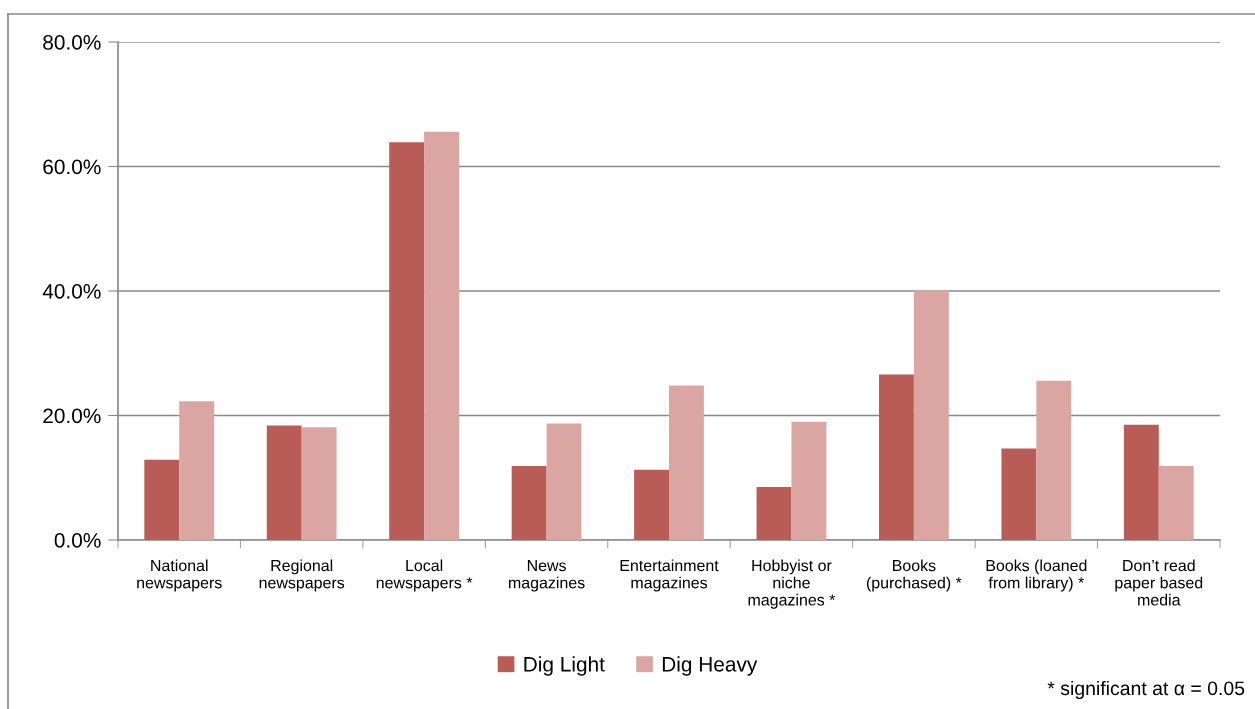 Image resolution: width=1255 pixels, height=709 pixels. What do you see at coordinates (424, 575) in the screenshot?
I see `x-tick-label: Local newspapers *` at bounding box center [424, 575].